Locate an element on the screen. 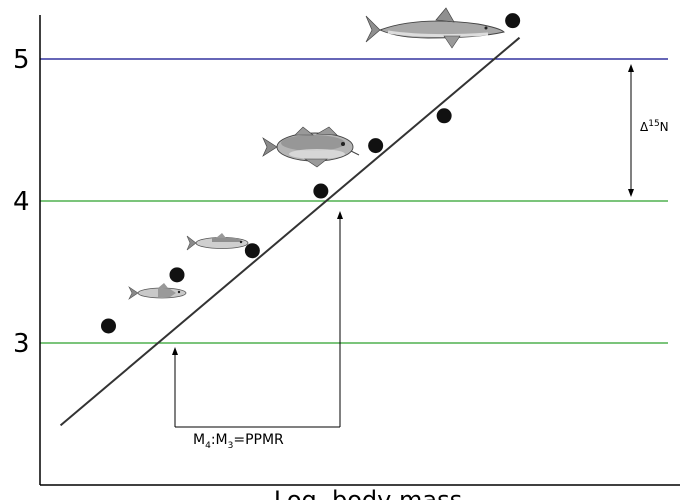  delta-arrow is located at coordinates (631, 130).